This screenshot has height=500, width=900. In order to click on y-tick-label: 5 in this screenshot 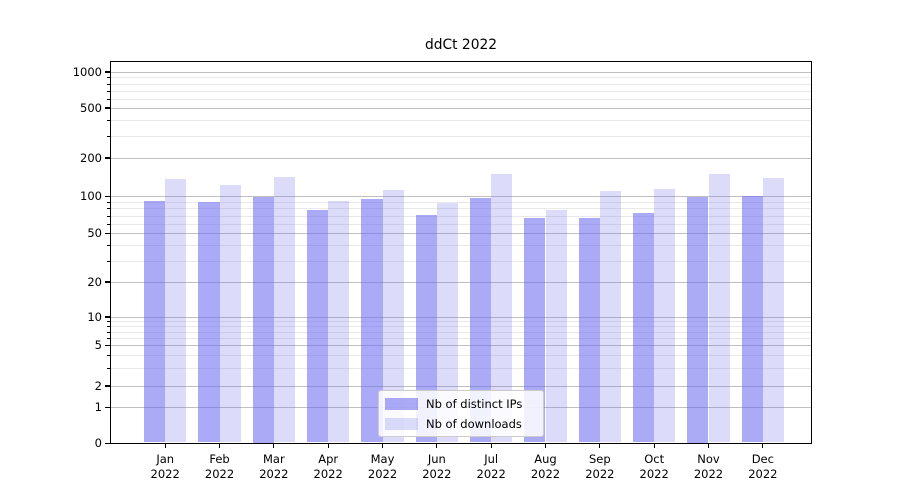, I will do `click(98, 345)`.